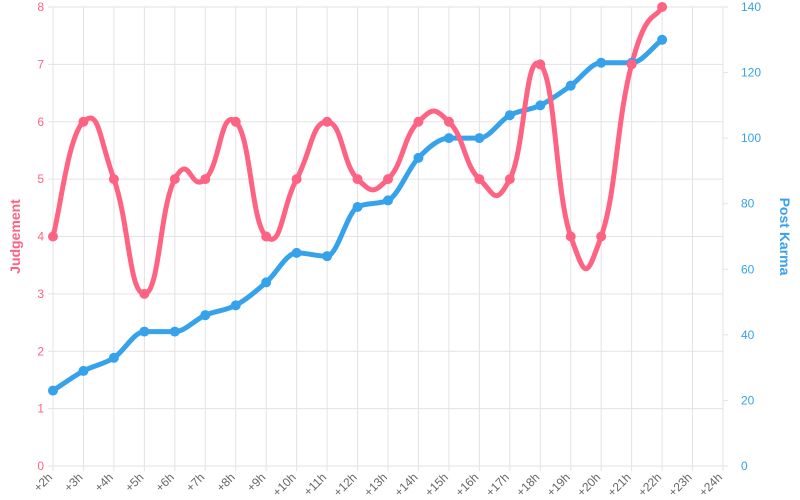 The height and width of the screenshot is (500, 800). I want to click on right-y-tick-label: 80, so click(748, 204).